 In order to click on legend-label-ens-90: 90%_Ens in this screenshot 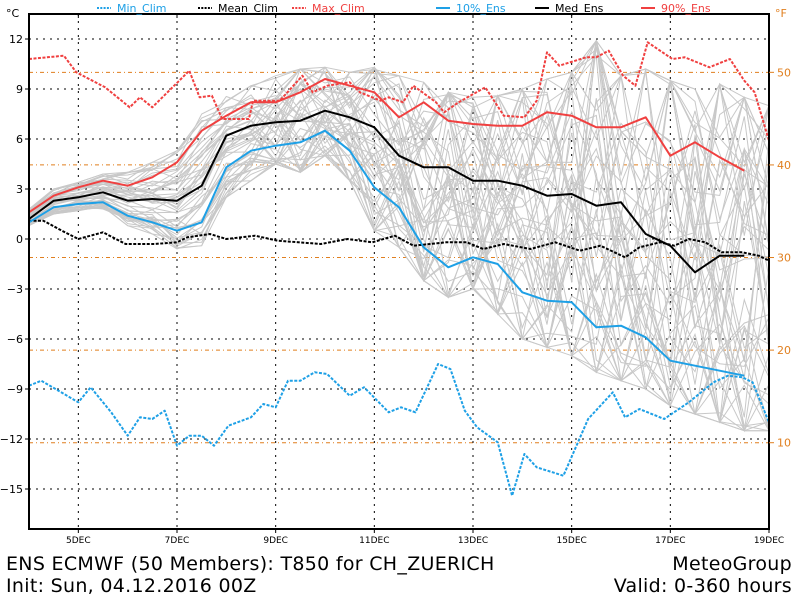, I will do `click(686, 8)`.